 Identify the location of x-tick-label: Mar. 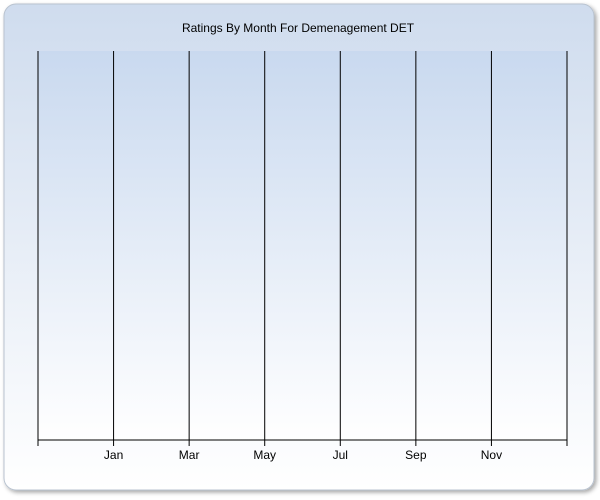
(189, 455).